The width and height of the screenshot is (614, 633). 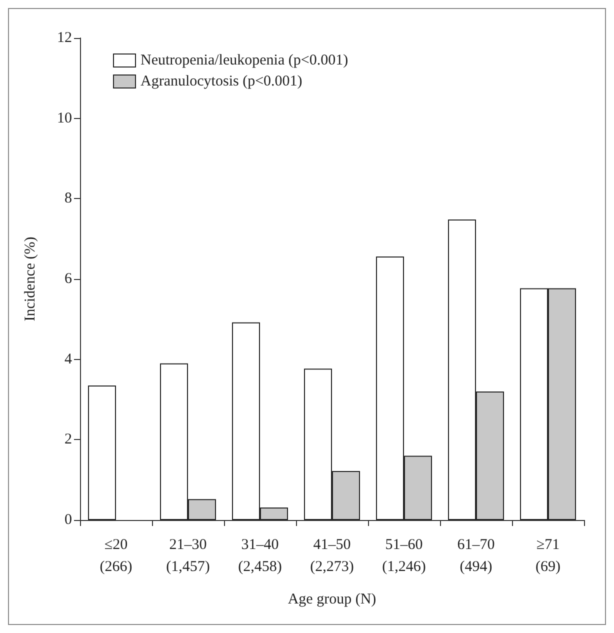 What do you see at coordinates (476, 556) in the screenshot?
I see `x-tick-label: 61–70 (494)` at bounding box center [476, 556].